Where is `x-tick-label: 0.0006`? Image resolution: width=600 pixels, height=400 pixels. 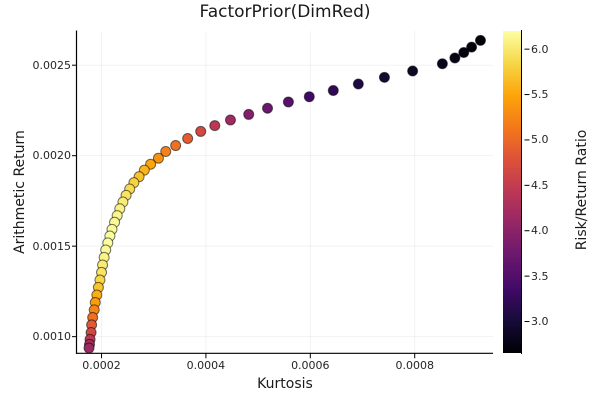 x-tick-label: 0.0006 is located at coordinates (310, 365).